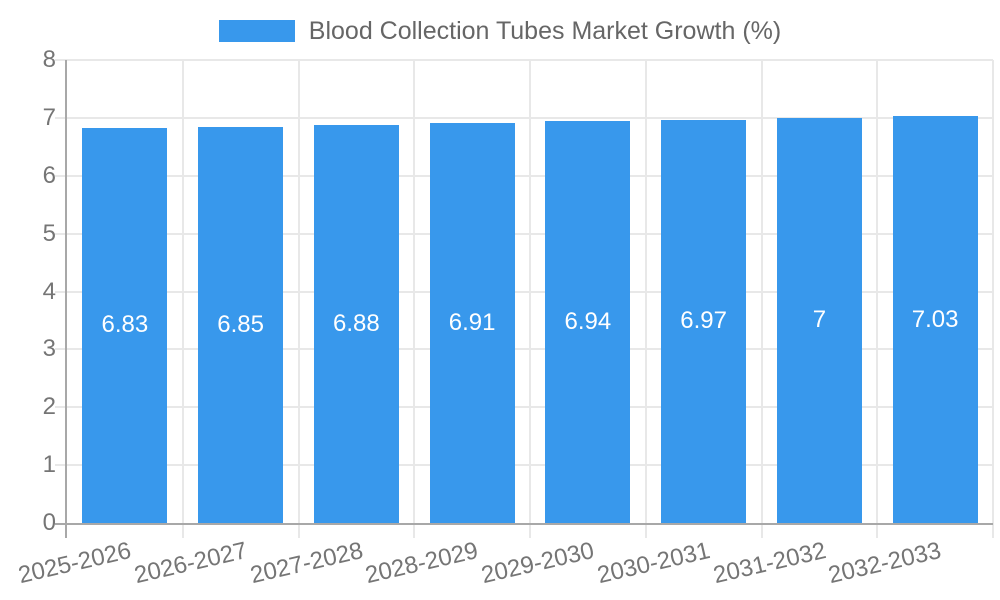 The width and height of the screenshot is (1000, 600). Describe the element at coordinates (49, 233) in the screenshot. I see `y-tick-label: 5` at that location.